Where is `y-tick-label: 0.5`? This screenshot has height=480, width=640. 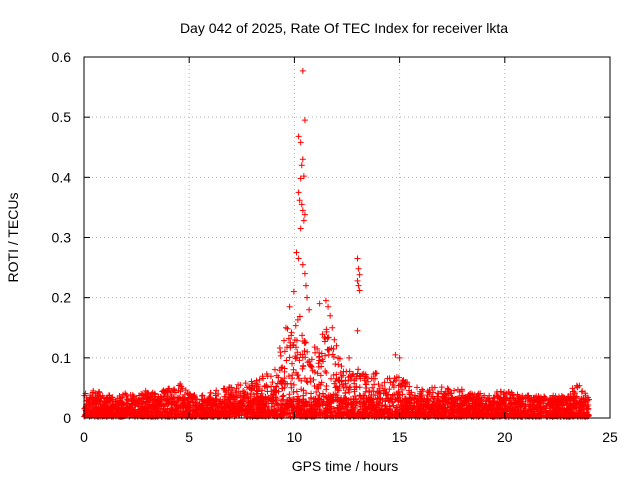
y-tick-label: 0.5 is located at coordinates (62, 117).